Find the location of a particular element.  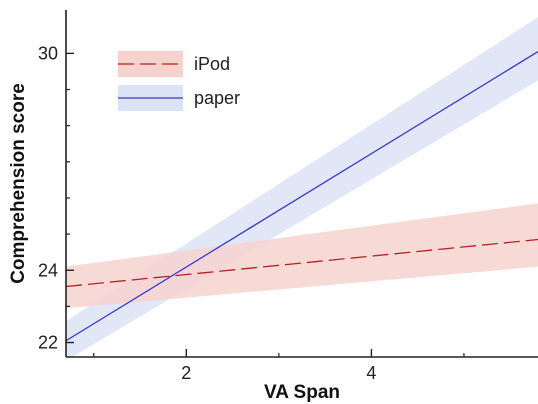

x-tick-label: 4 is located at coordinates (371, 373).